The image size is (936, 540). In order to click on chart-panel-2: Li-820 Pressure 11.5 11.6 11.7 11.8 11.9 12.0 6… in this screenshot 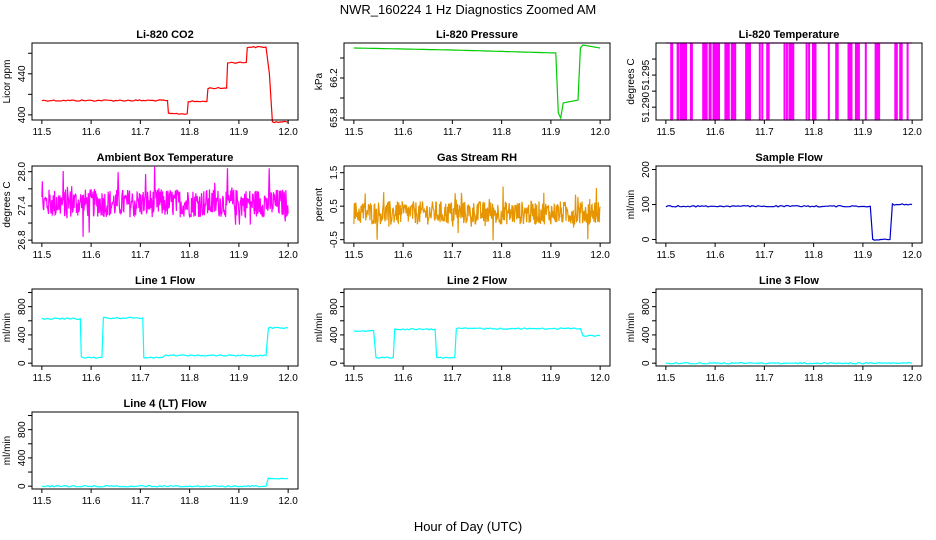, I will do `click(462, 83)`.